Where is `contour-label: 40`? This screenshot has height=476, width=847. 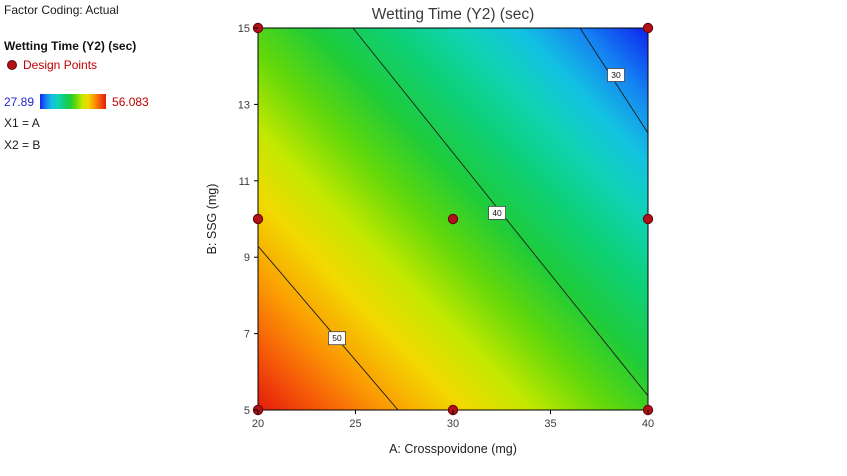 contour-label: 40 is located at coordinates (497, 213).